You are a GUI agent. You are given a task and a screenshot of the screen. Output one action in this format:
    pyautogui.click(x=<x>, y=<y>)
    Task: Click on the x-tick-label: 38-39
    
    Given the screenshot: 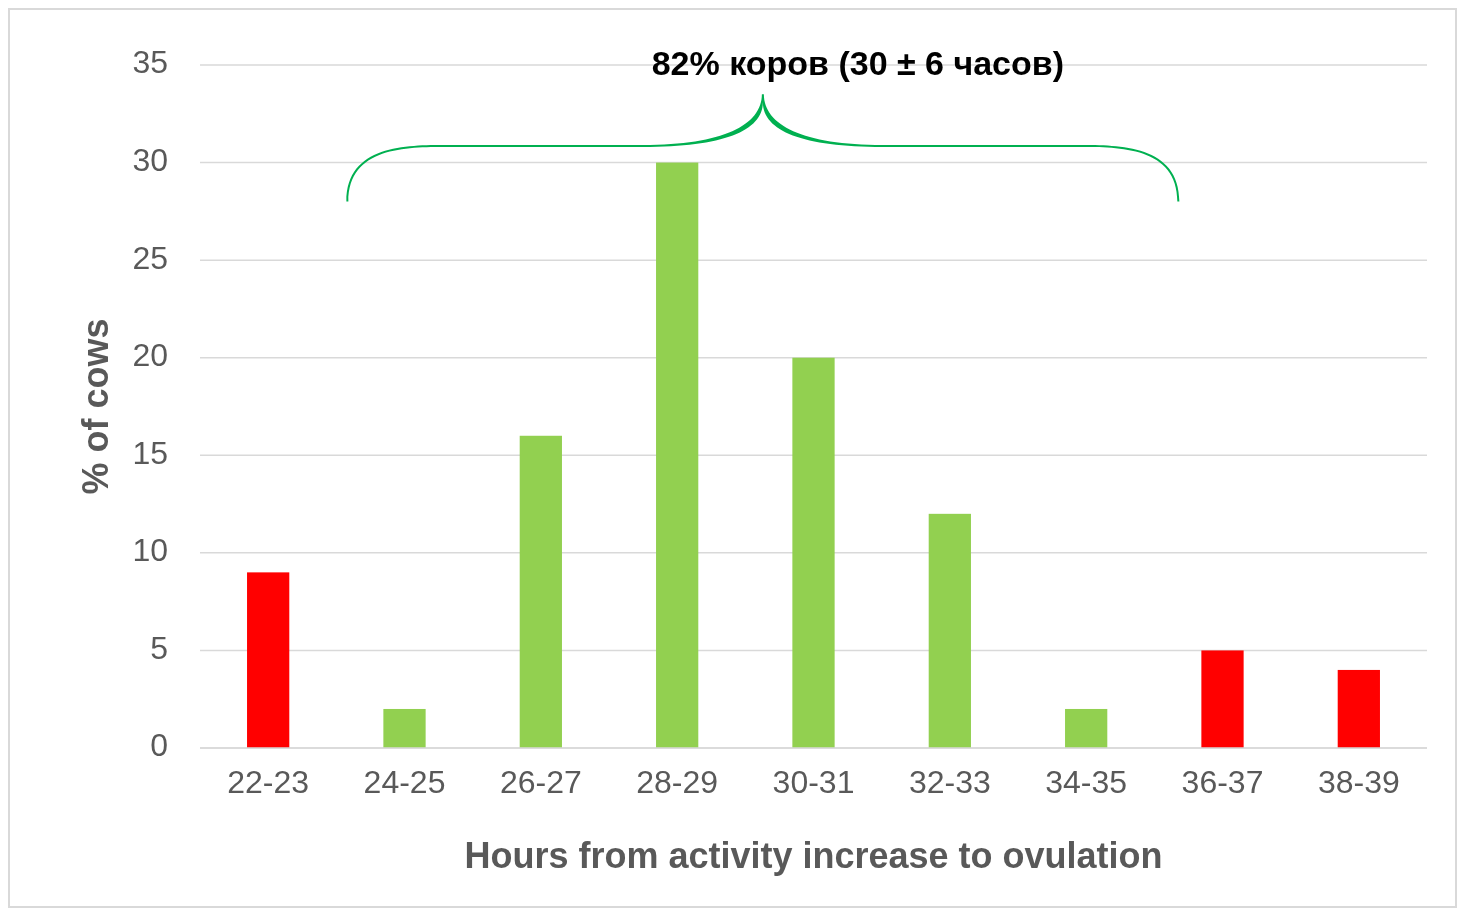 What is the action you would take?
    pyautogui.click(x=1358, y=782)
    